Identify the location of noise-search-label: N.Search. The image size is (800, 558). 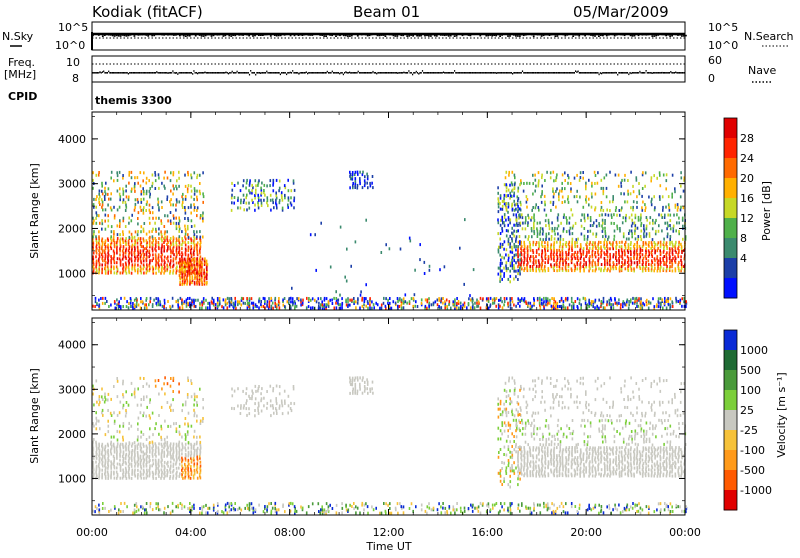
(769, 36).